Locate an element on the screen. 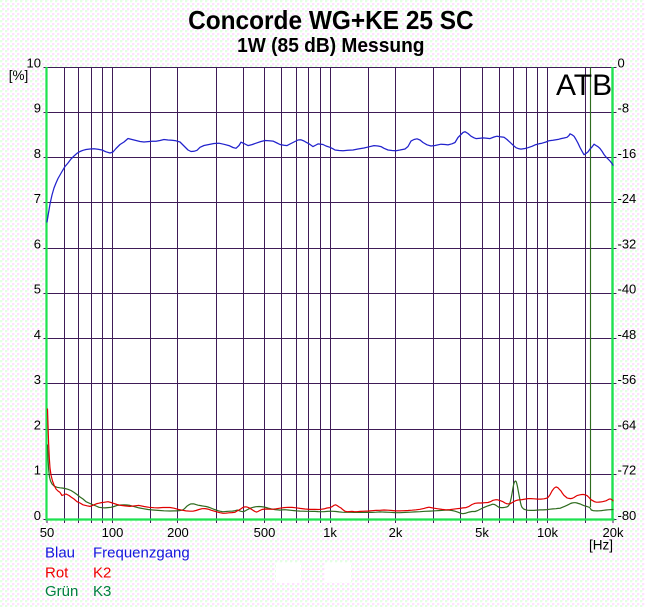 The height and width of the screenshot is (607, 645). svg-text: 1k is located at coordinates (330, 532).